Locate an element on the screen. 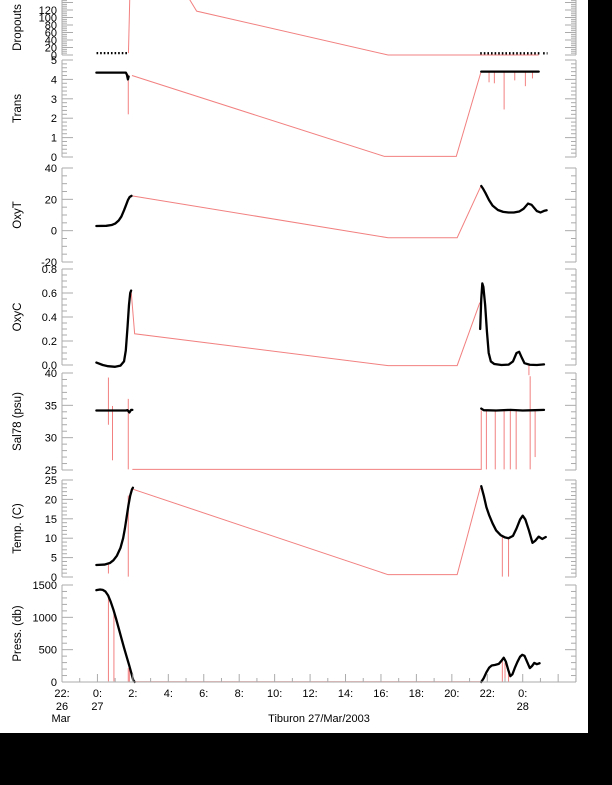 Image resolution: width=612 pixels, height=785 pixels. y-tick-label: 60 is located at coordinates (51, 34).